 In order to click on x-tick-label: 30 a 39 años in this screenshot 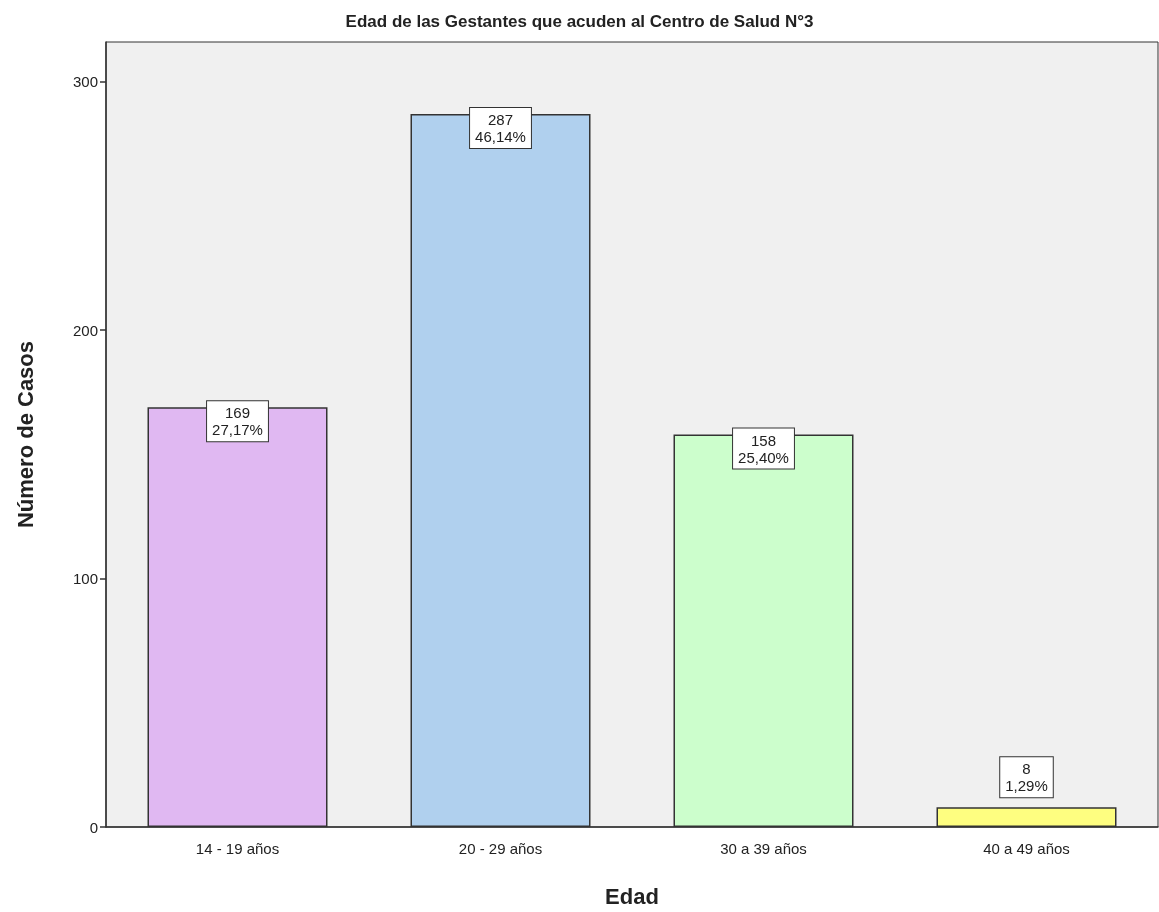, I will do `click(763, 848)`.